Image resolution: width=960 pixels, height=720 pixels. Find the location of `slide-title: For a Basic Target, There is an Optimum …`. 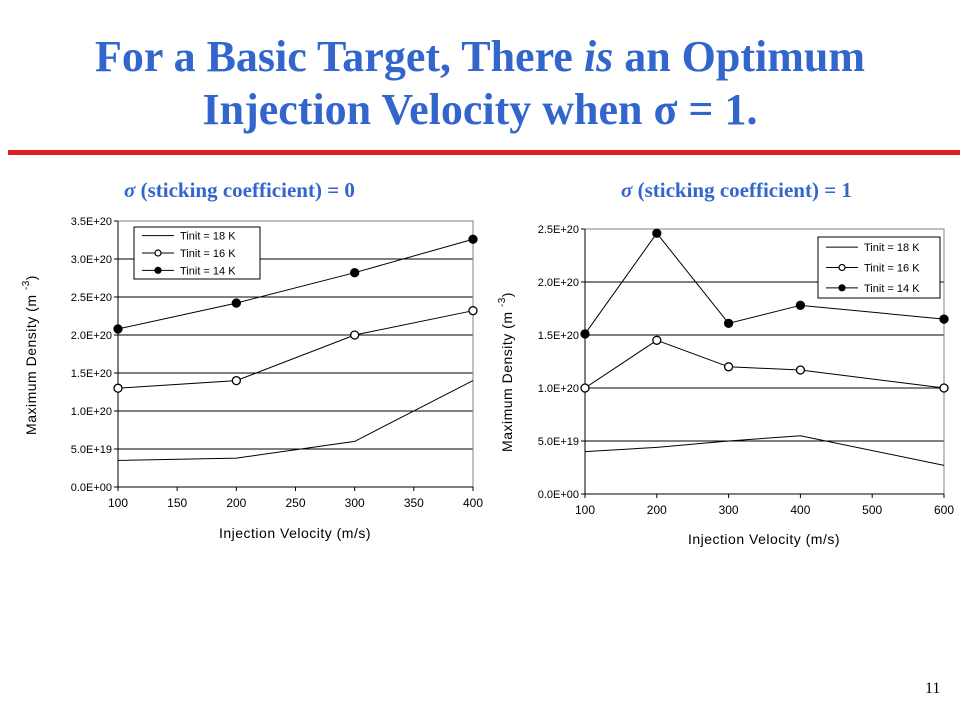

slide-title: For a Basic Target, There is an Optimum … is located at coordinates (480, 83).